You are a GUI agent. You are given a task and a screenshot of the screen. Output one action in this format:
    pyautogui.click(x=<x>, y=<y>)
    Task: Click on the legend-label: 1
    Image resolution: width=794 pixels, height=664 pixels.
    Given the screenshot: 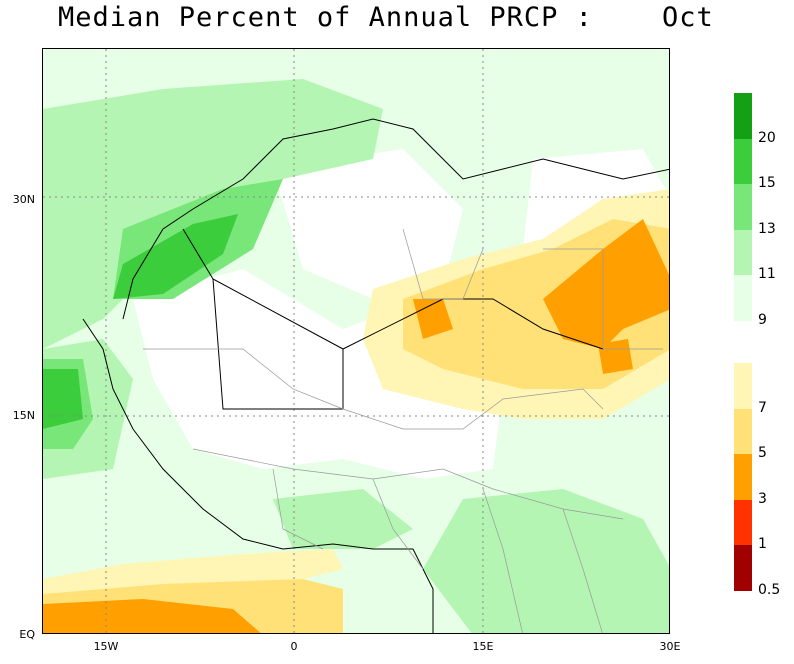 What is the action you would take?
    pyautogui.click(x=762, y=544)
    